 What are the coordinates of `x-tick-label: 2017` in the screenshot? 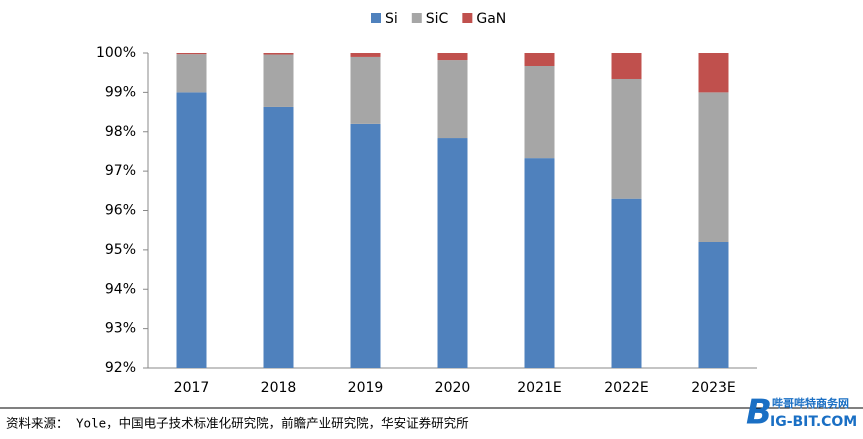 It's located at (192, 388).